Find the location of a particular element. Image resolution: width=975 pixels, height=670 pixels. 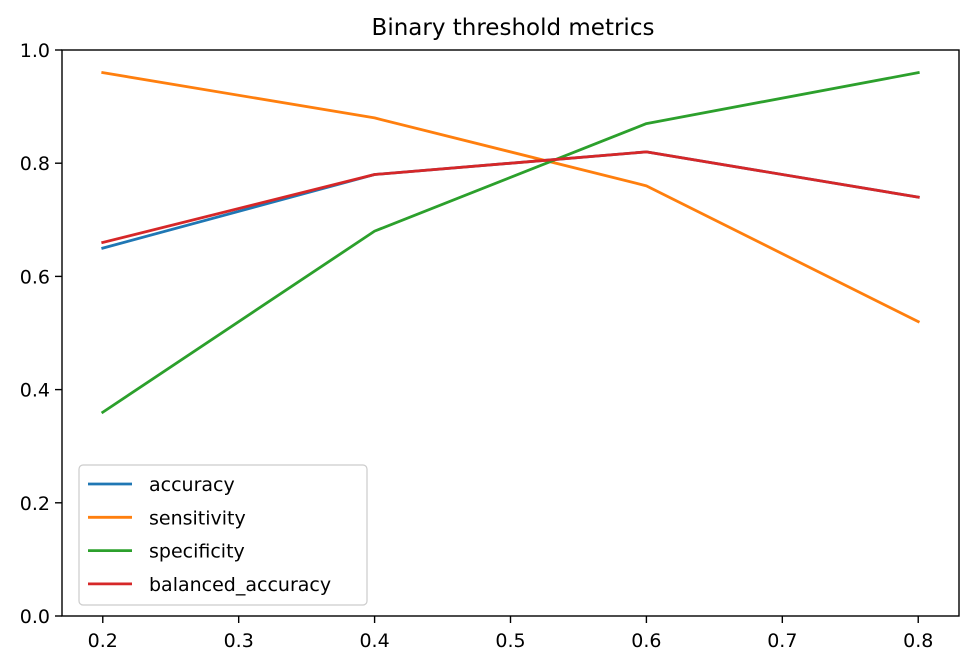

series-line-balanced-accuracy is located at coordinates (510, 197).